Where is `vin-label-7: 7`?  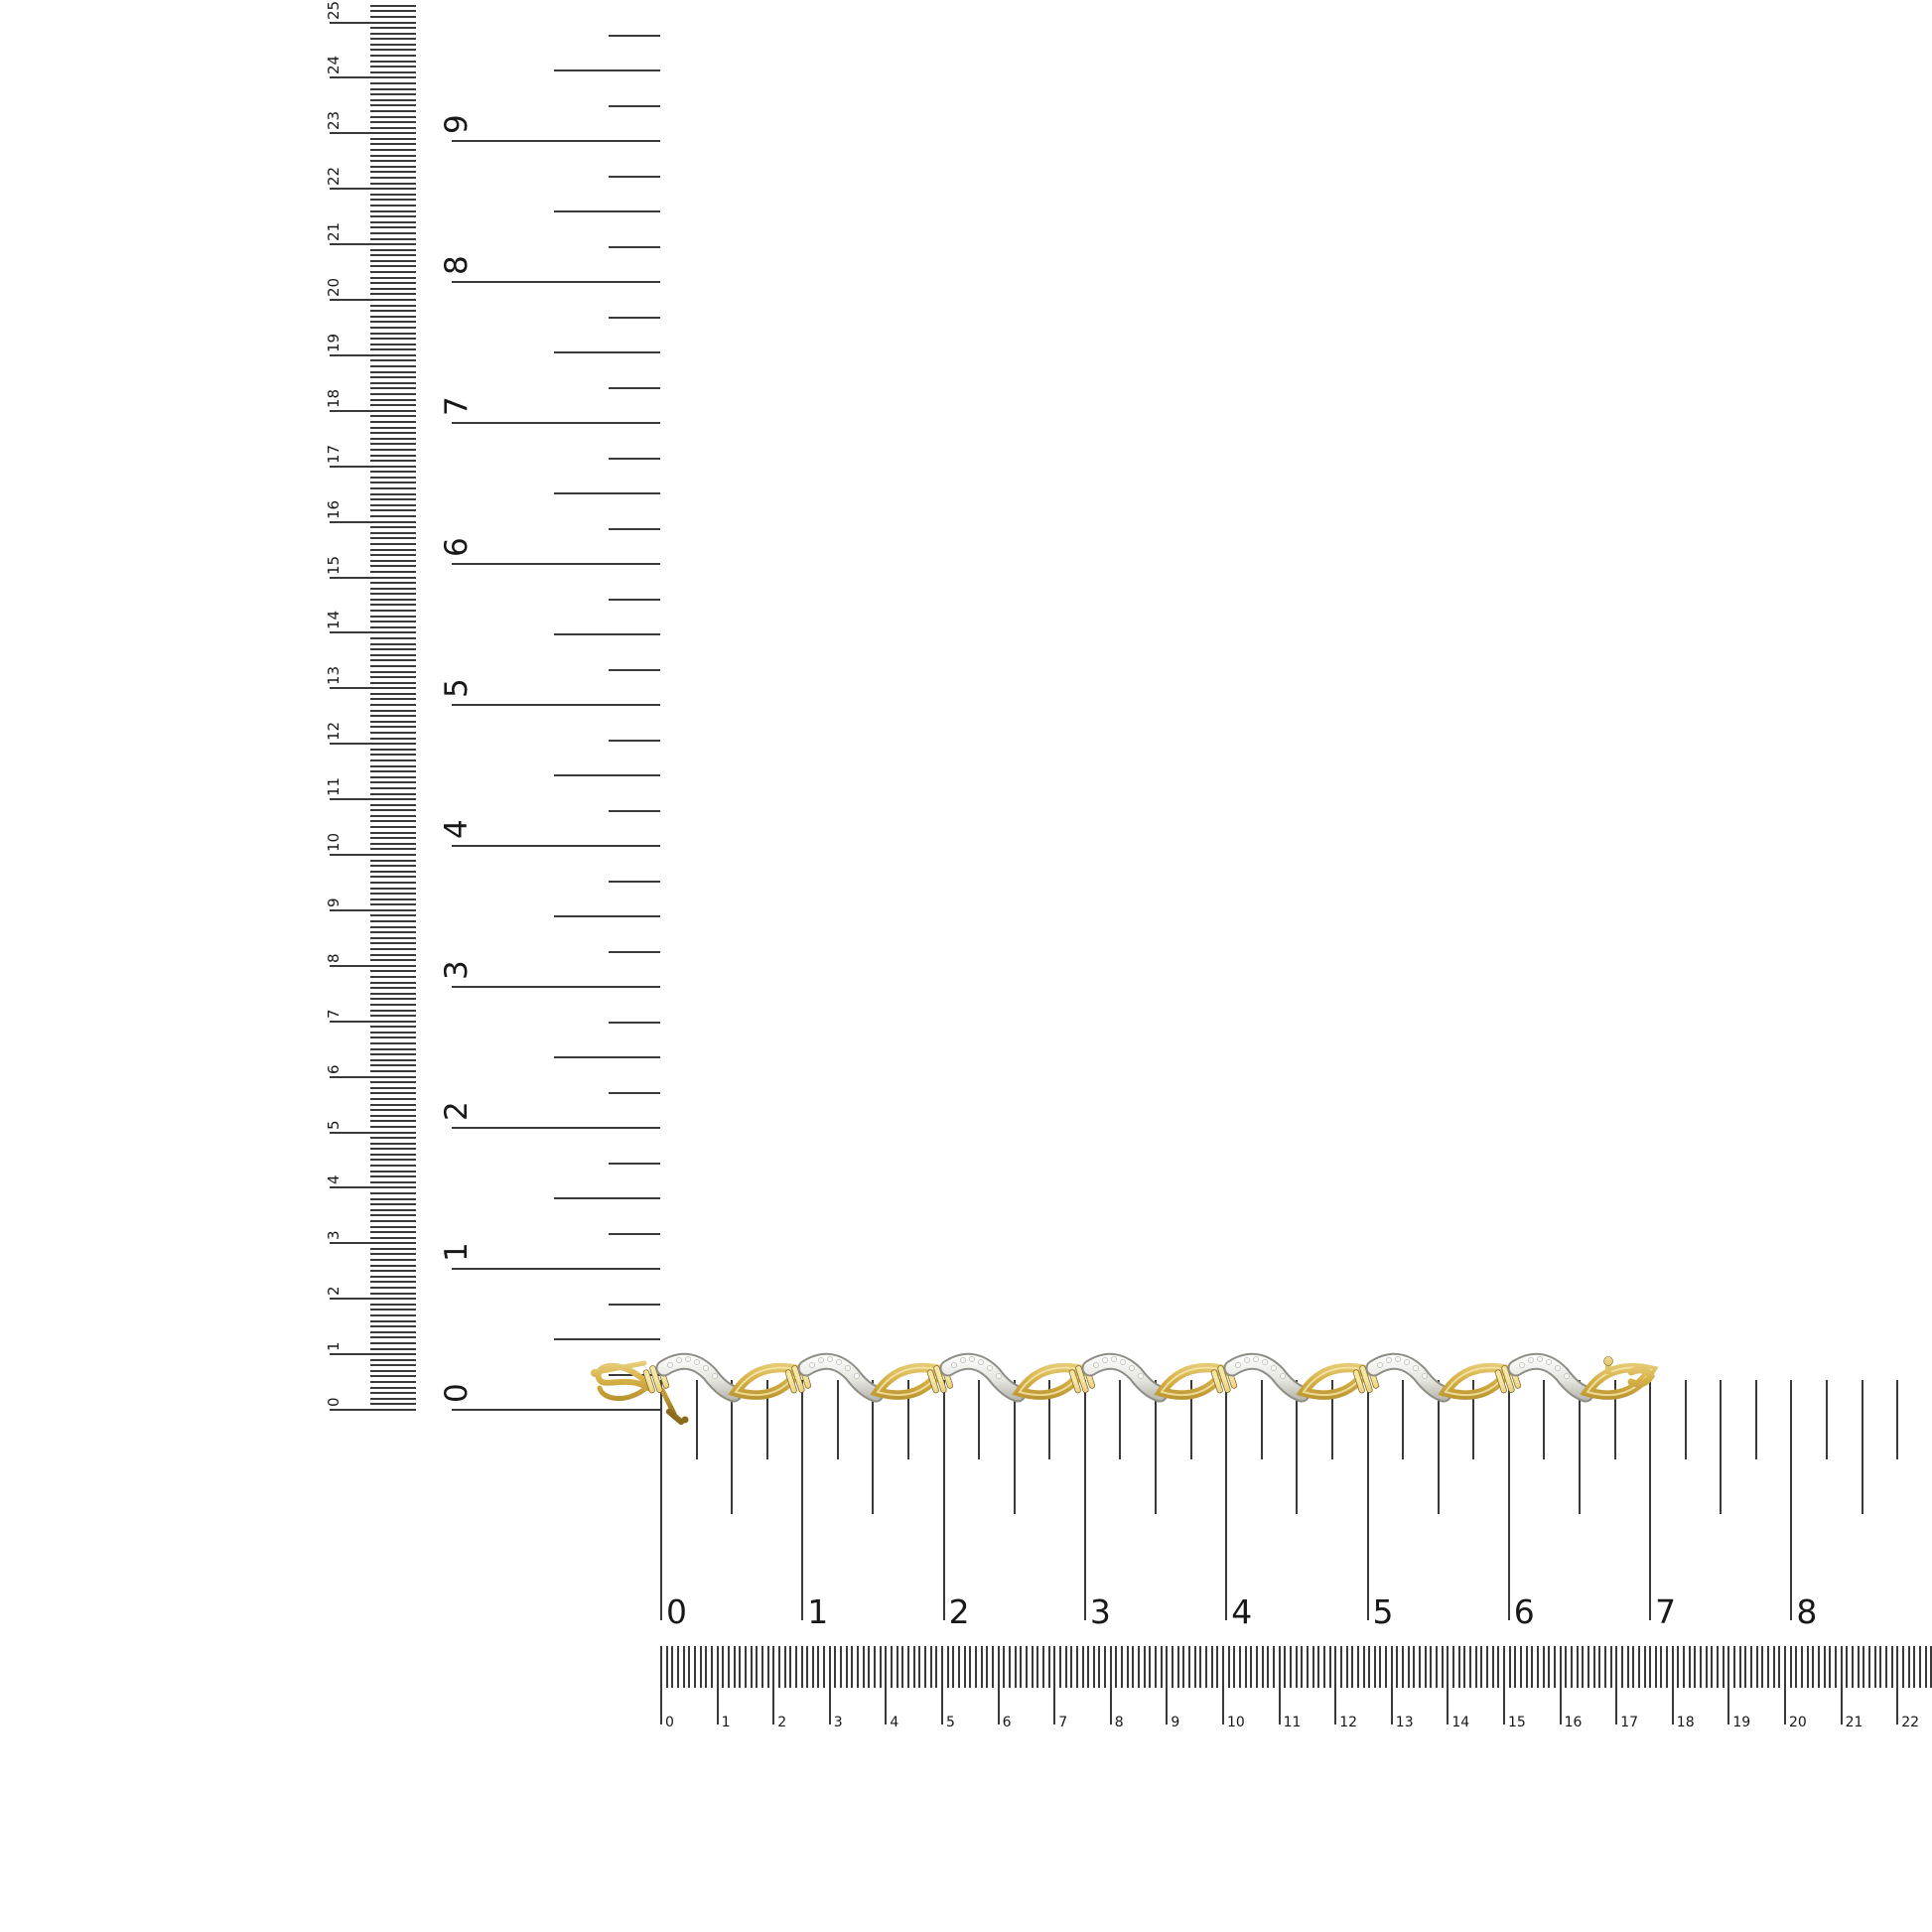
vin-label-7: 7 is located at coordinates (457, 406).